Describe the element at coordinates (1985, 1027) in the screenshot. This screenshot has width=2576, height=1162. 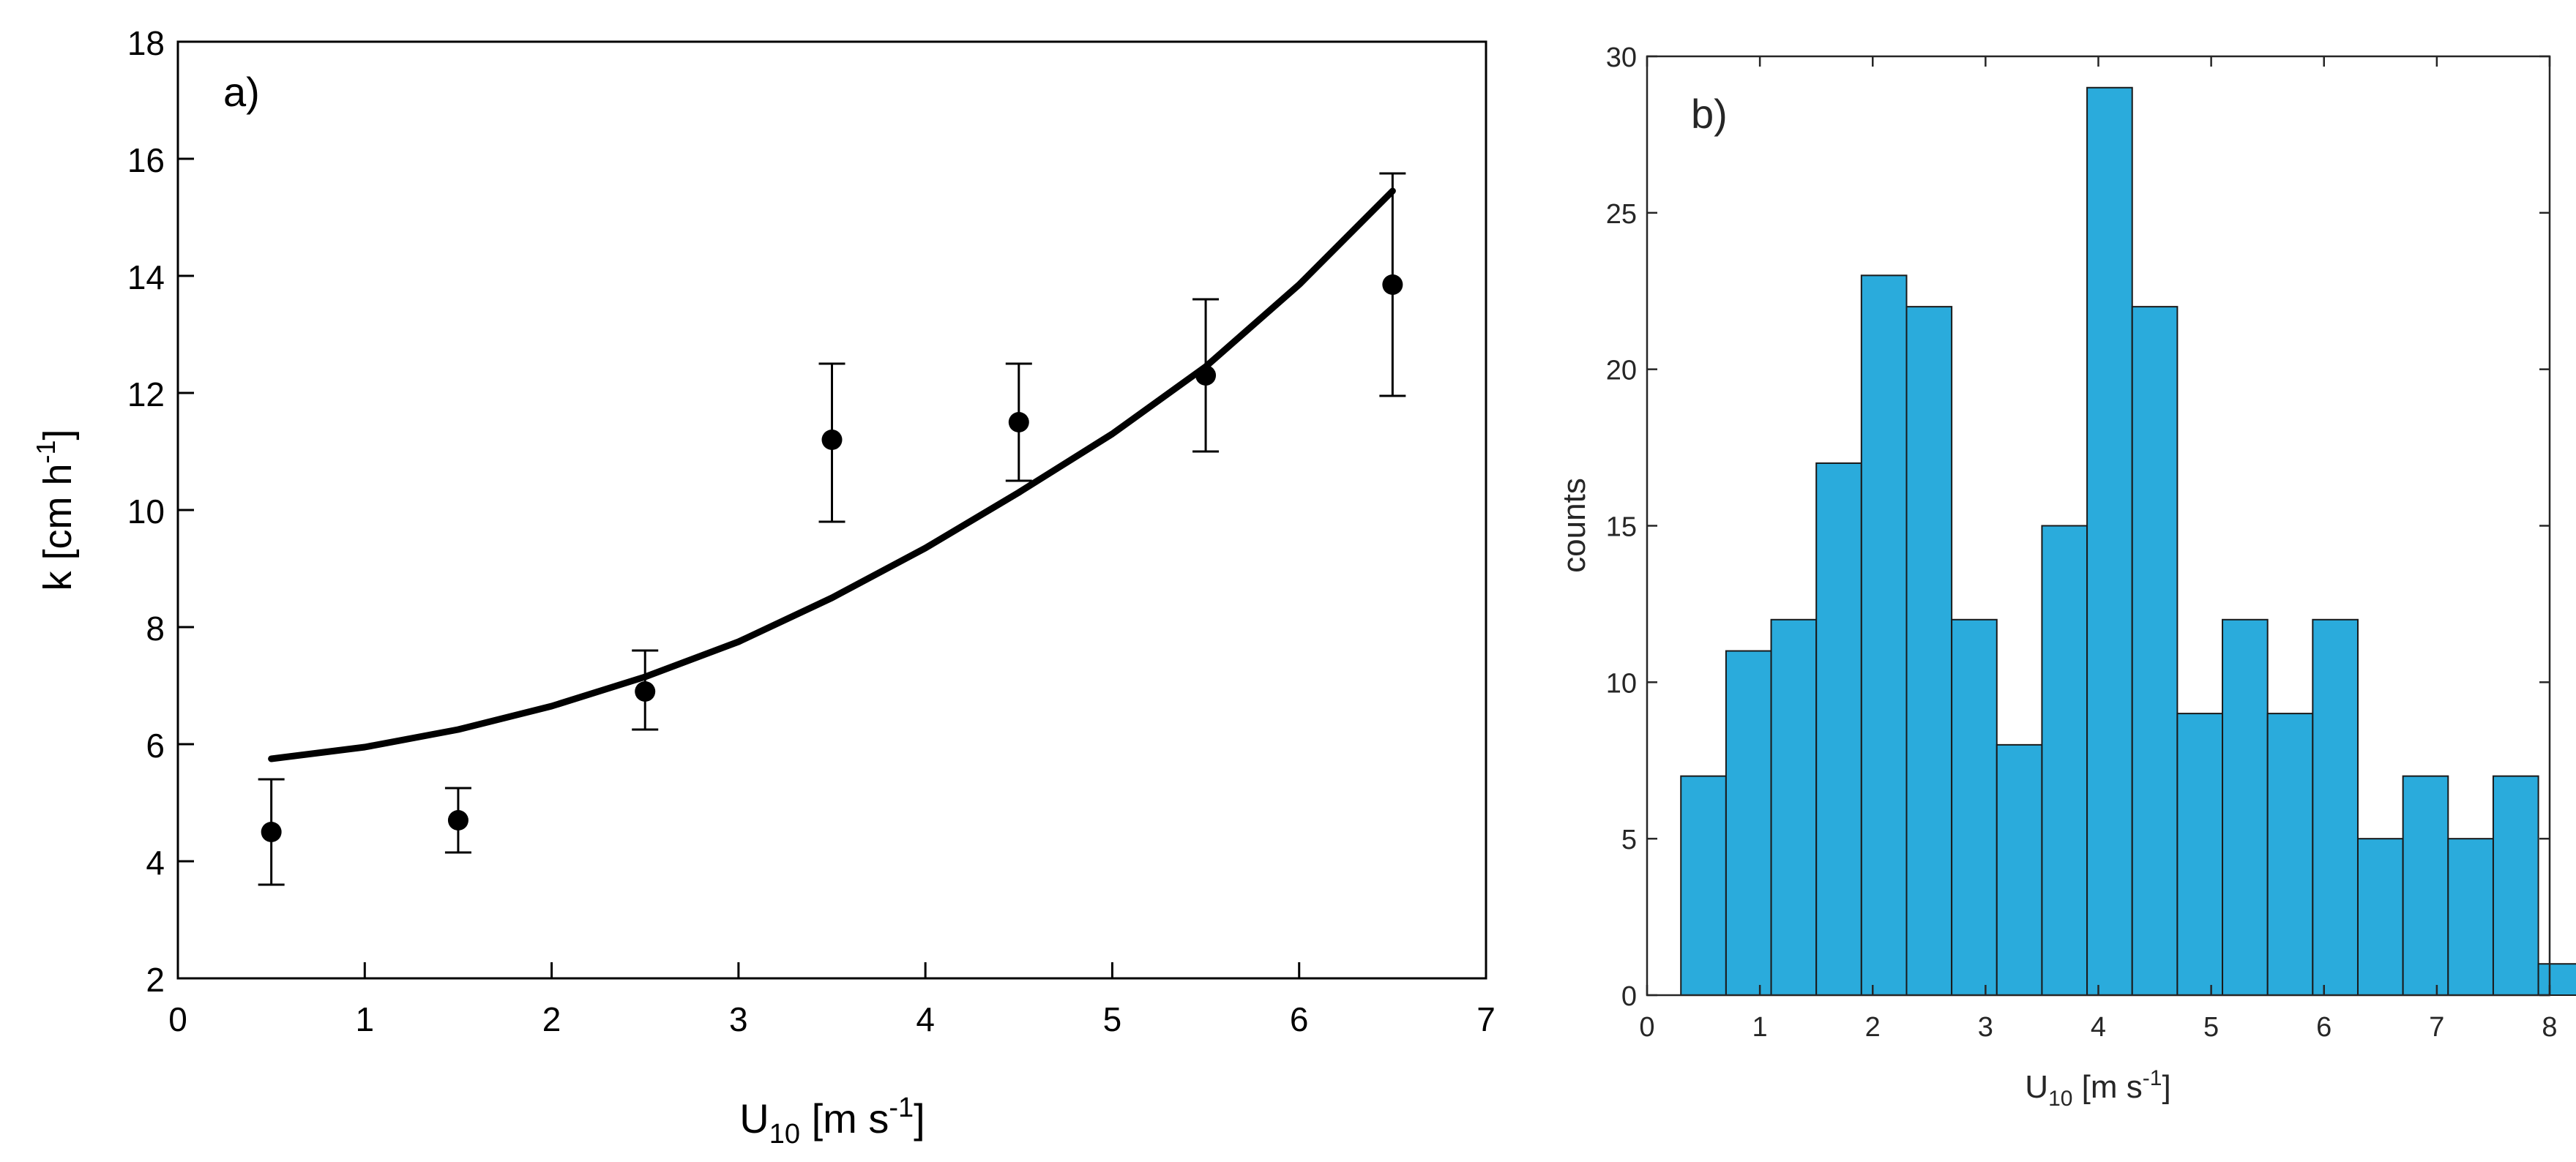
I see `panel-b-x-tick-label: 3` at that location.